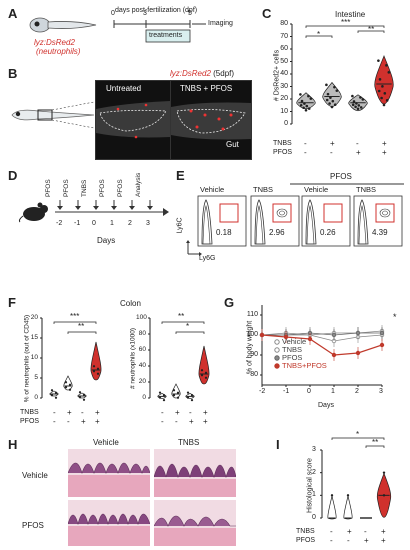 The height and width of the screenshot is (550, 410). I want to click on treatments-box-label: treatments, so click(166, 35).